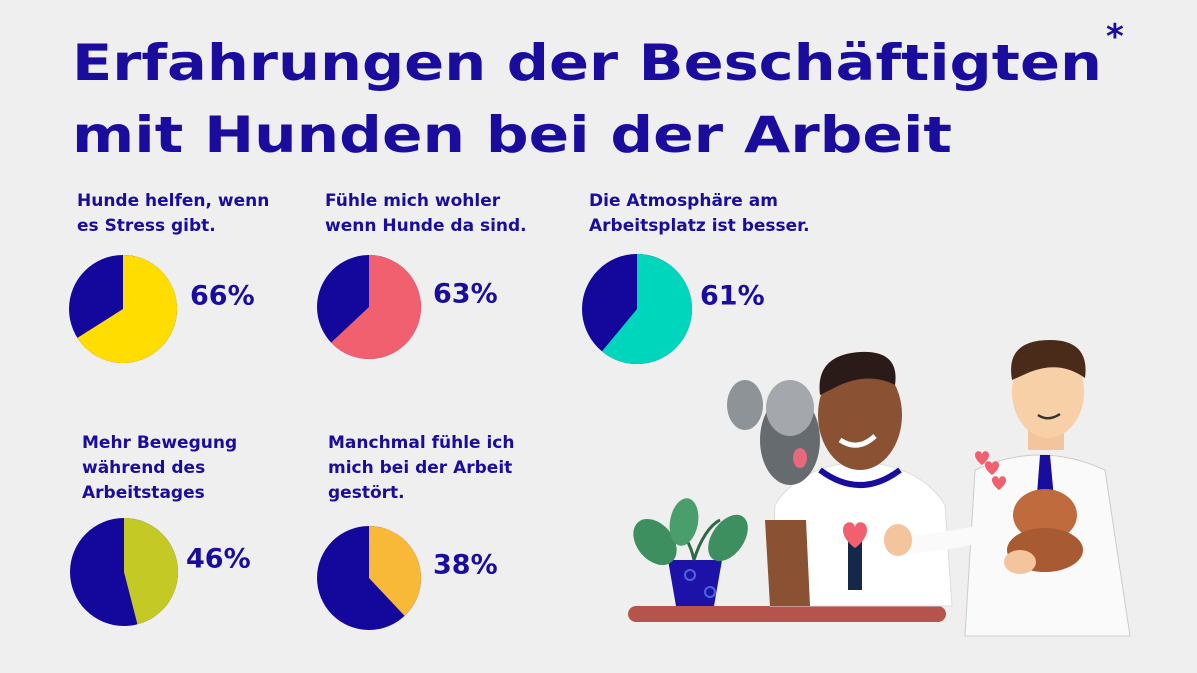 The image size is (1197, 673). Describe the element at coordinates (421, 443) in the screenshot. I see `chart-title: Manchmal fühle ich` at that location.